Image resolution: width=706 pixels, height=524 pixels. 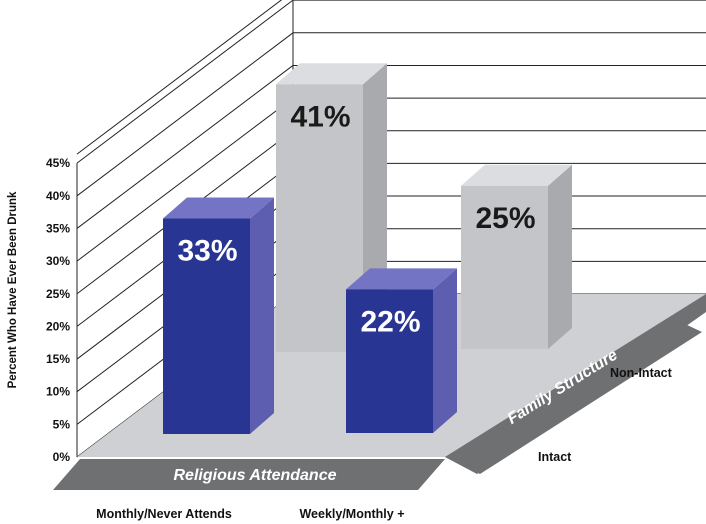 I want to click on x-axis-band, so click(x=249, y=474).